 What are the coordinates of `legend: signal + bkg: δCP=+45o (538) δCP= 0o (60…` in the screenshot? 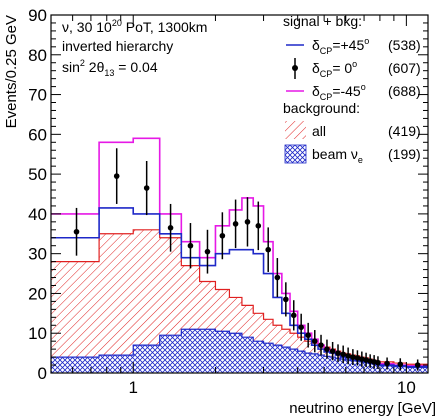 It's located at (352, 89).